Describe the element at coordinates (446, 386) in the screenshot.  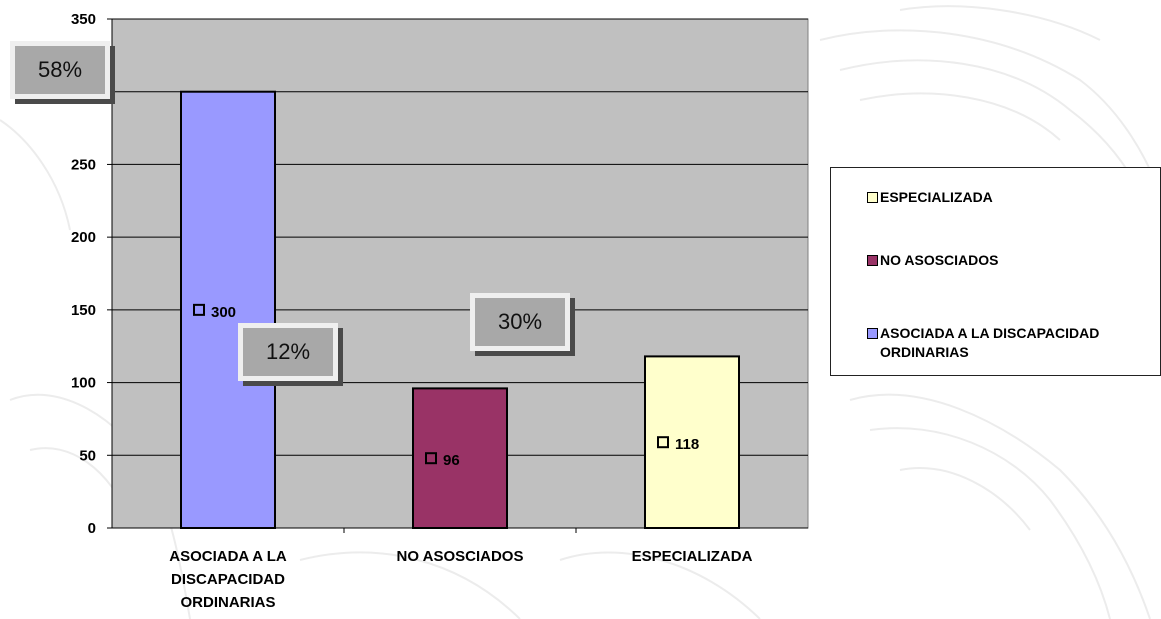
I see `data-labels: 300 96 118` at that location.